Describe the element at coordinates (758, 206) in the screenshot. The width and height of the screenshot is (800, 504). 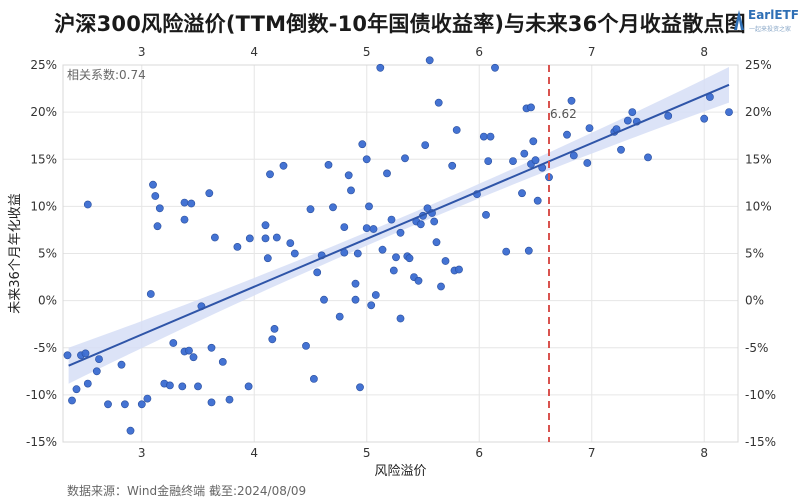
I see `y-tick-label: 10%` at that location.